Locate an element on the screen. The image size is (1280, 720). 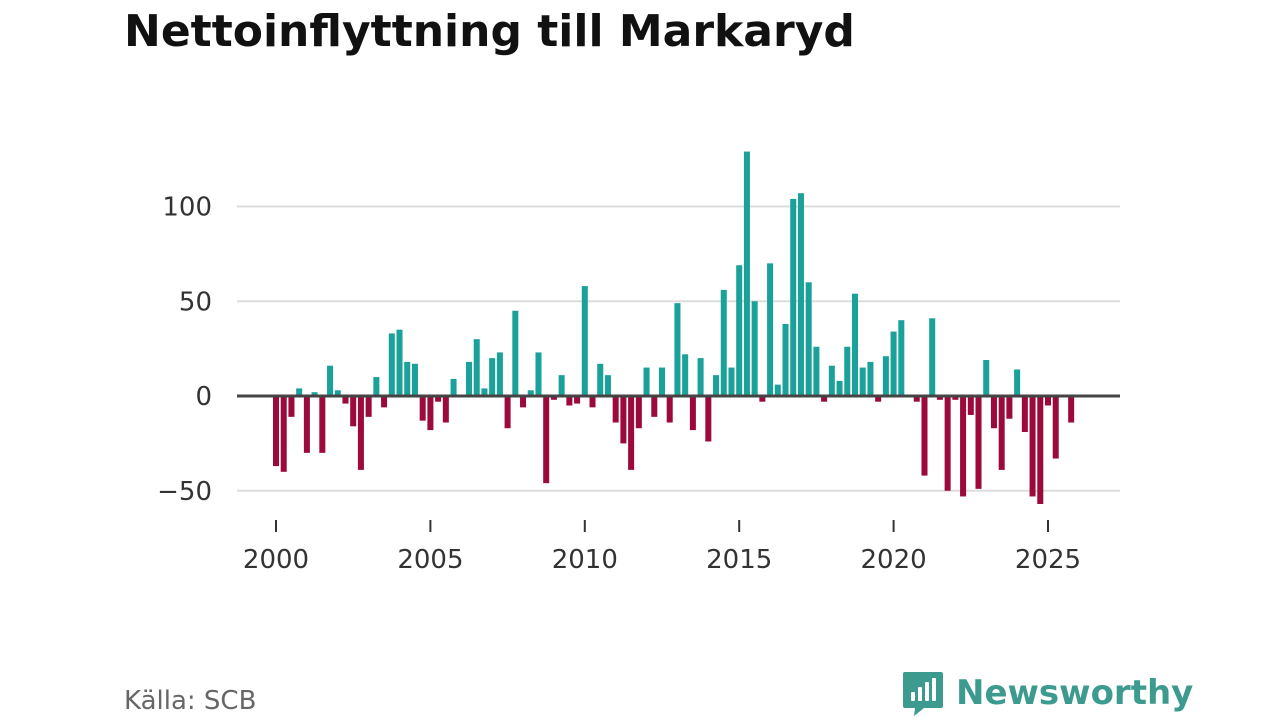
newsworthy-logo-icon is located at coordinates (923, 694).